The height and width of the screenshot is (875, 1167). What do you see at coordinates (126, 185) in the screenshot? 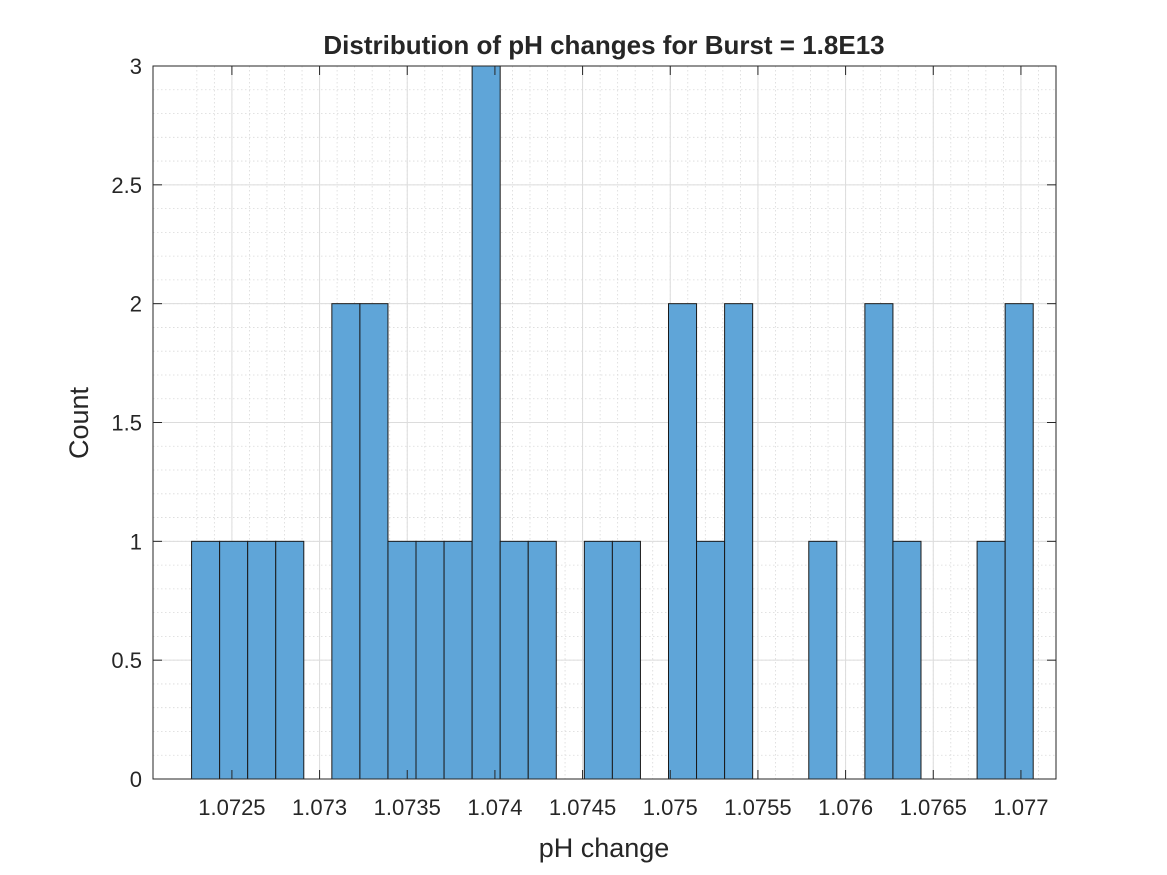
I see `y-tick-label: 2.5` at bounding box center [126, 185].